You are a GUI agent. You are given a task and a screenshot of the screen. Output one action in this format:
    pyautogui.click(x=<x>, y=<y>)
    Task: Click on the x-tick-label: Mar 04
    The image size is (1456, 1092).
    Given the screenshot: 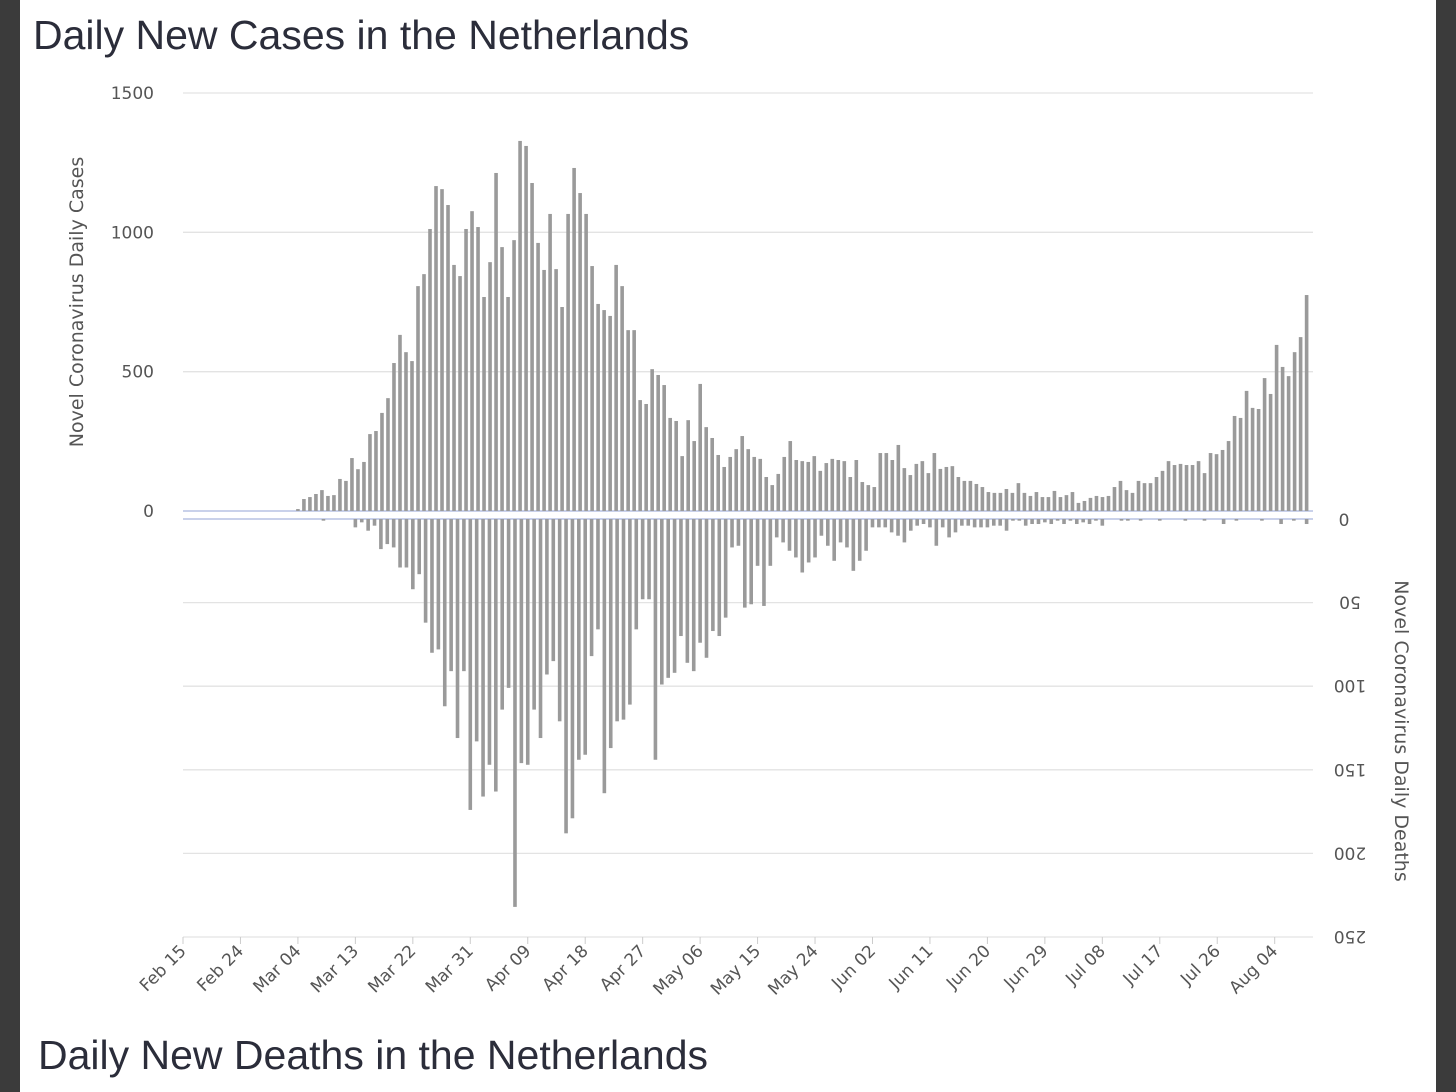 What is the action you would take?
    pyautogui.click(x=278, y=969)
    